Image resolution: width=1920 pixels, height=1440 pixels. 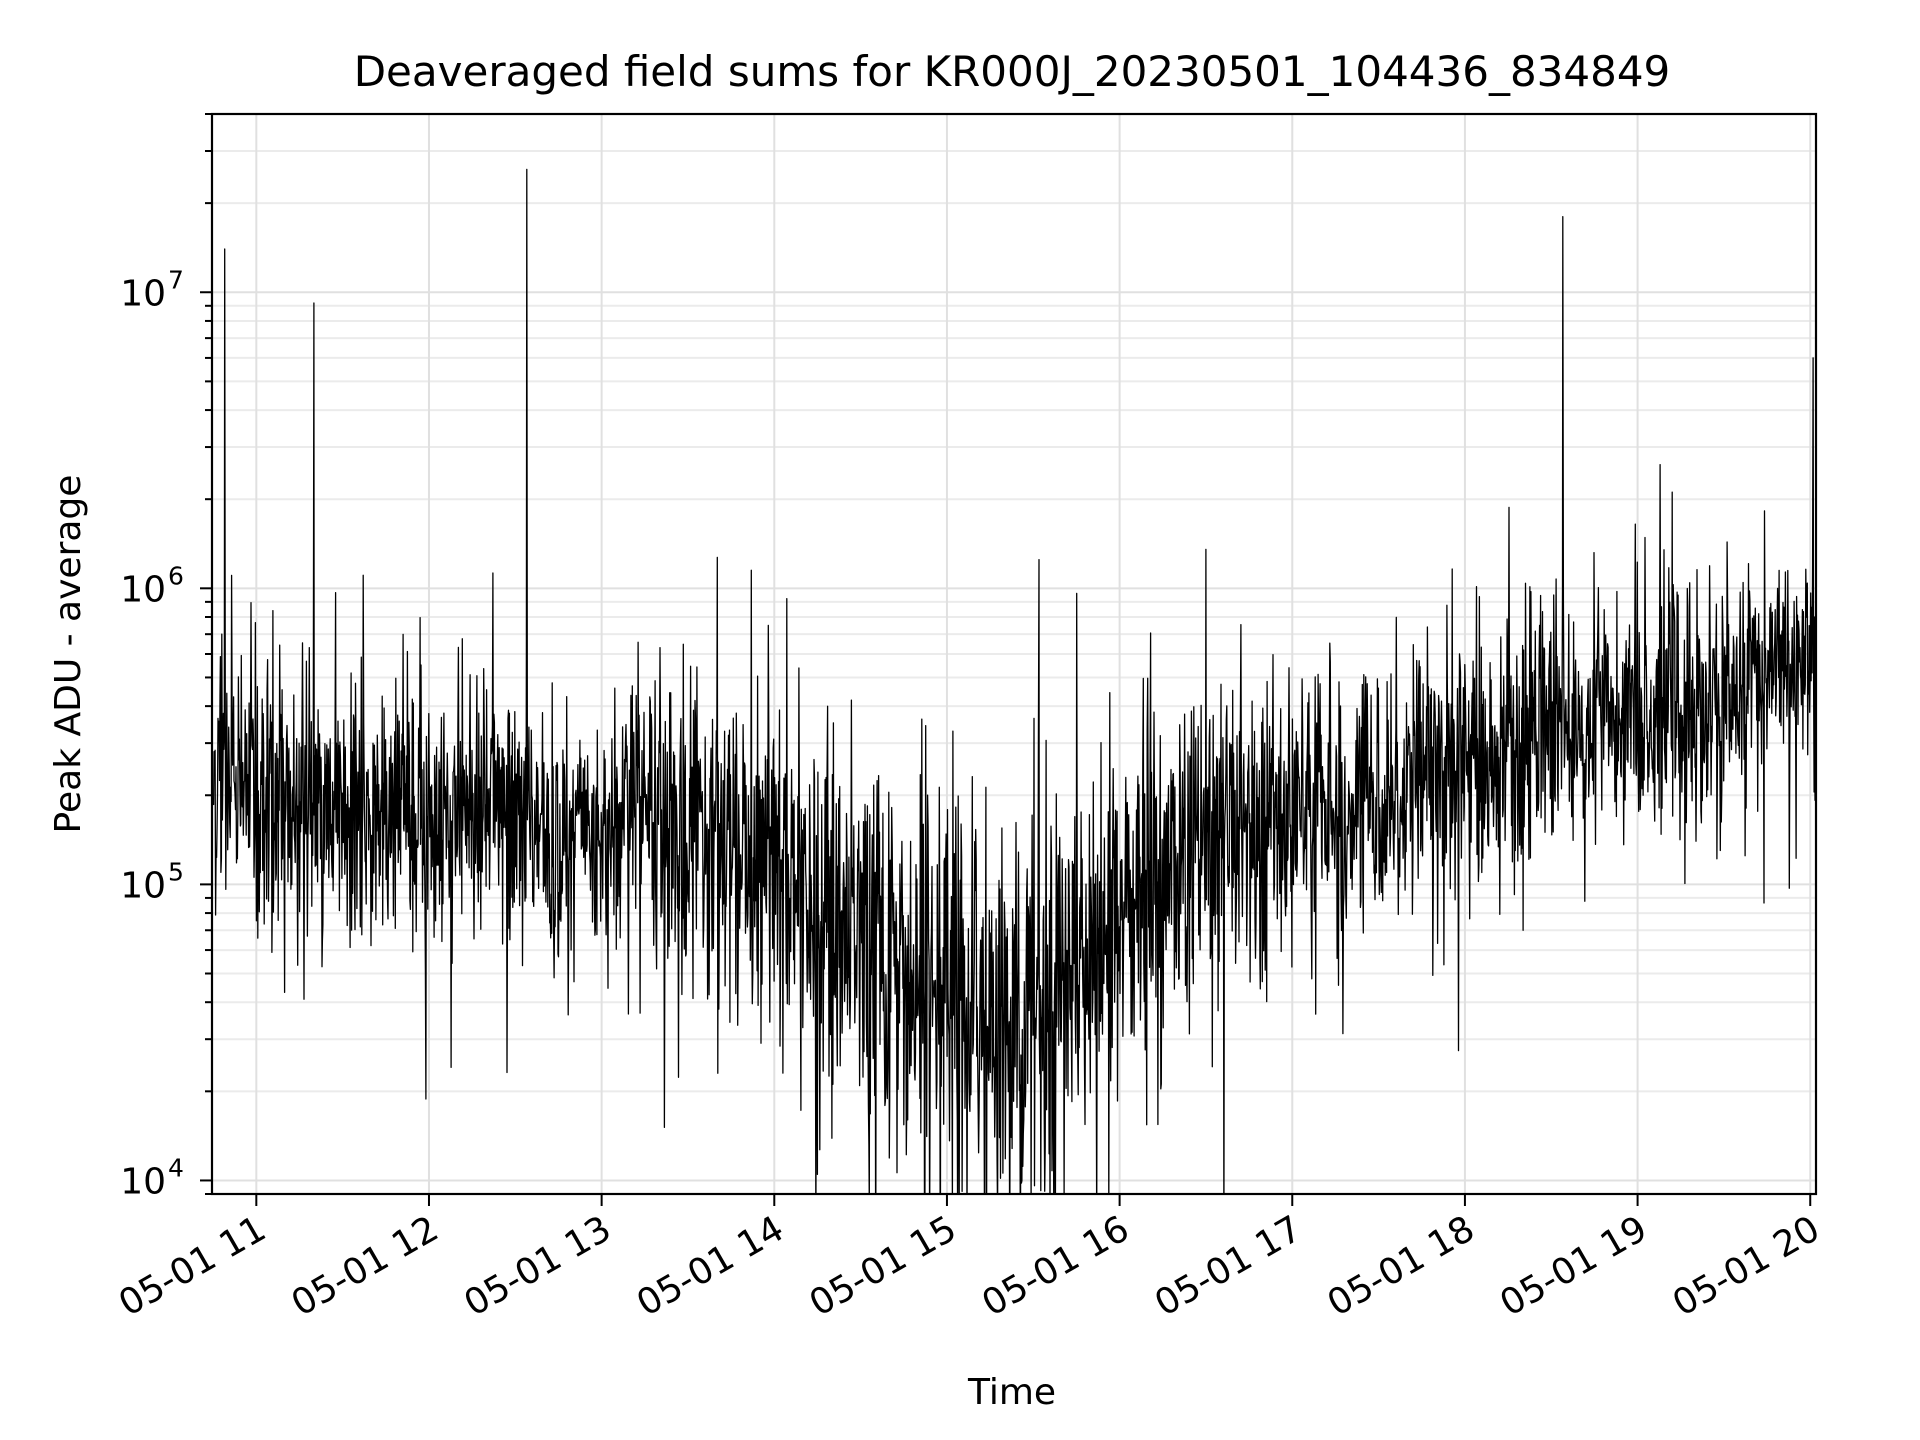 What do you see at coordinates (176, 575) in the screenshot?
I see `y-tick-exponent: 6` at bounding box center [176, 575].